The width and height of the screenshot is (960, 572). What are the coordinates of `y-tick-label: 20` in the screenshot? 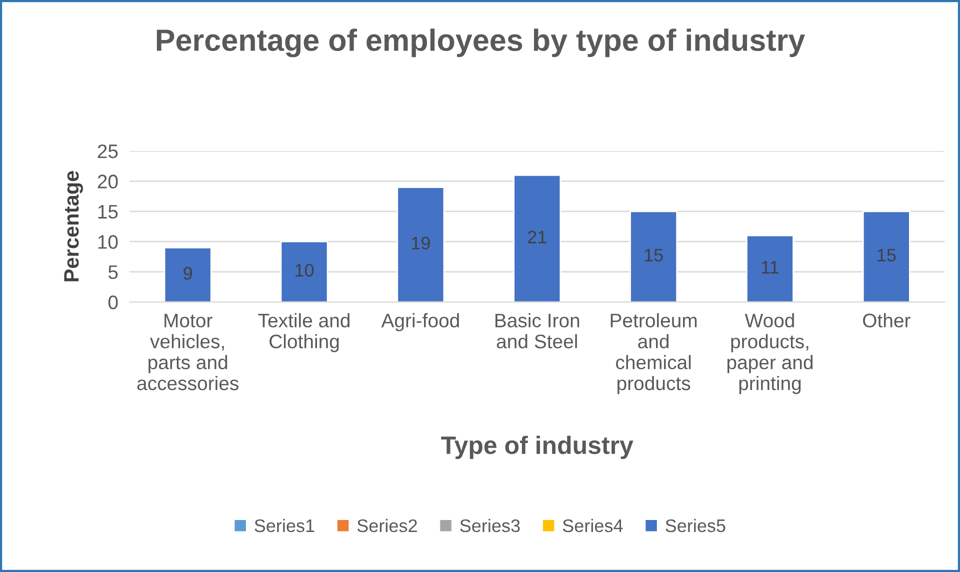 It's located at (108, 181).